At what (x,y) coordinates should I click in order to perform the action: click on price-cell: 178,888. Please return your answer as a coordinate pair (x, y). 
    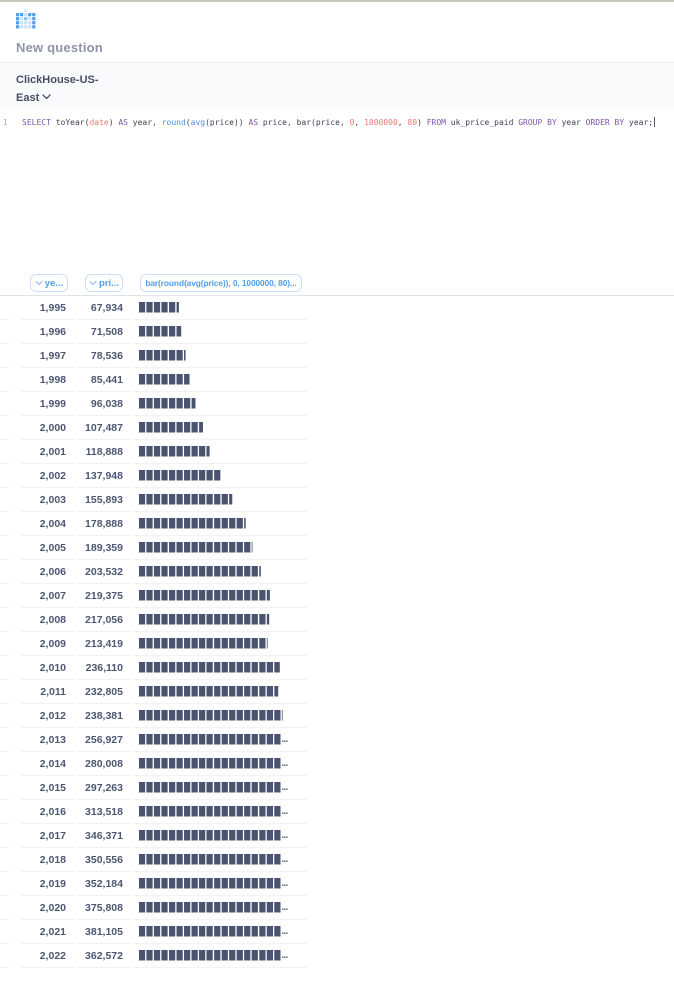
    Looking at the image, I should click on (103, 524).